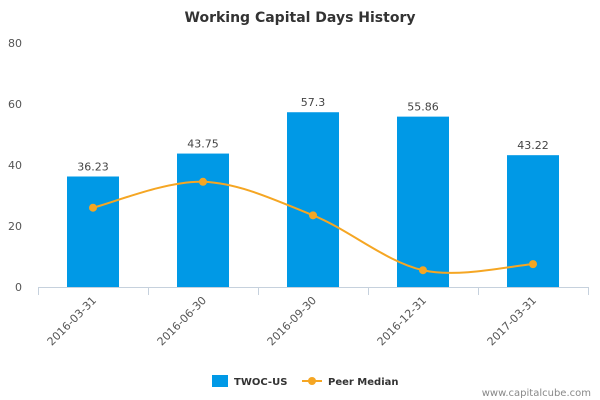 Image resolution: width=600 pixels, height=400 pixels. I want to click on x-tick-label: 2016-03-31, so click(72, 321).